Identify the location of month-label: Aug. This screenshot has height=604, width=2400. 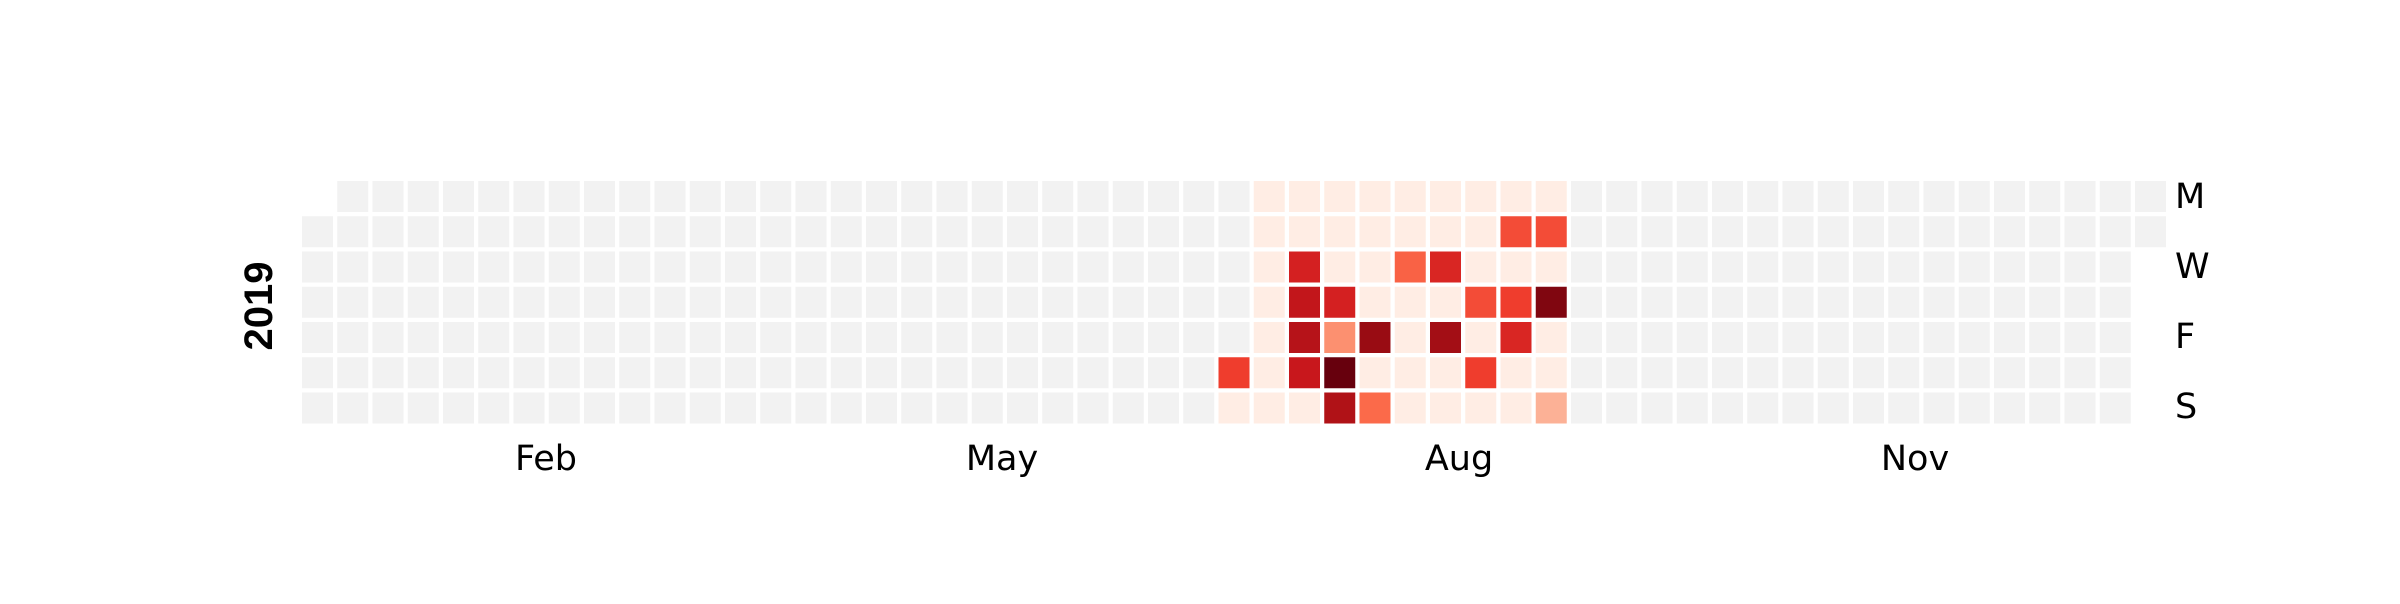
(1459, 459).